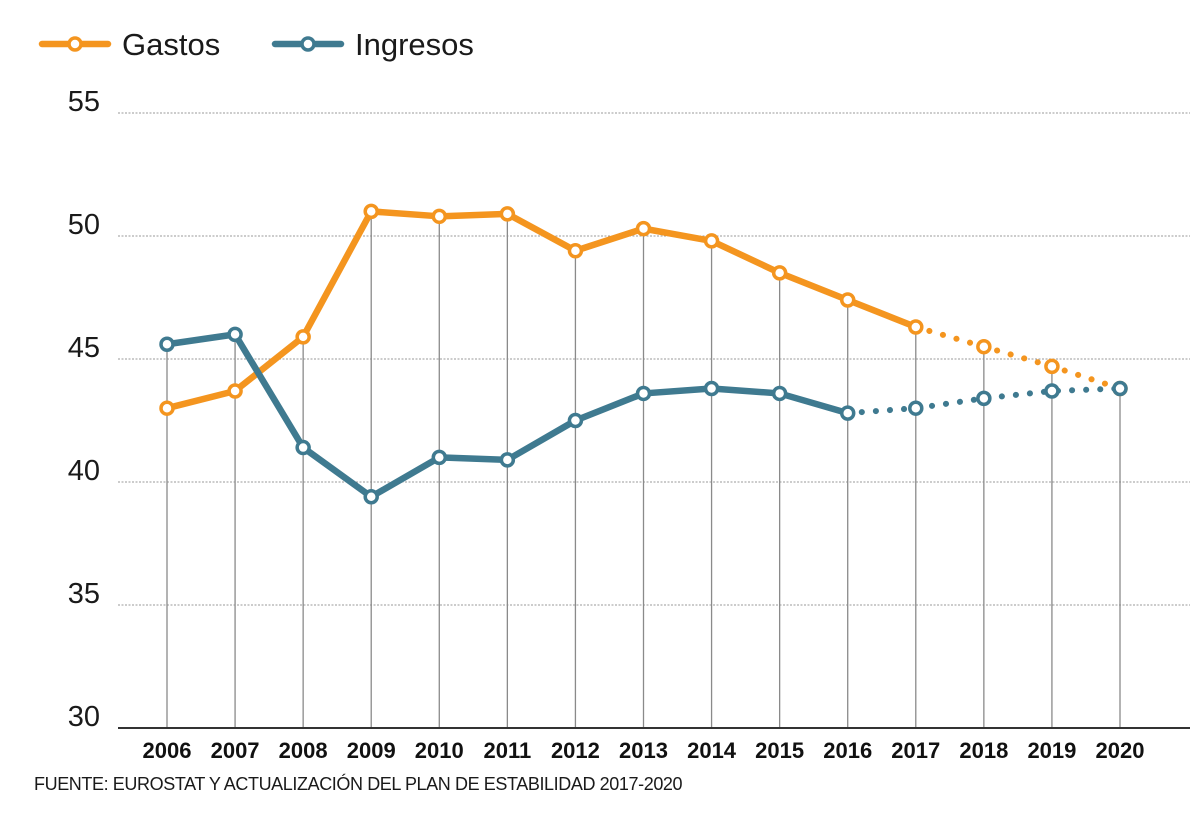 Image resolution: width=1200 pixels, height=822 pixels. I want to click on y-tick-35: 35, so click(84, 594).